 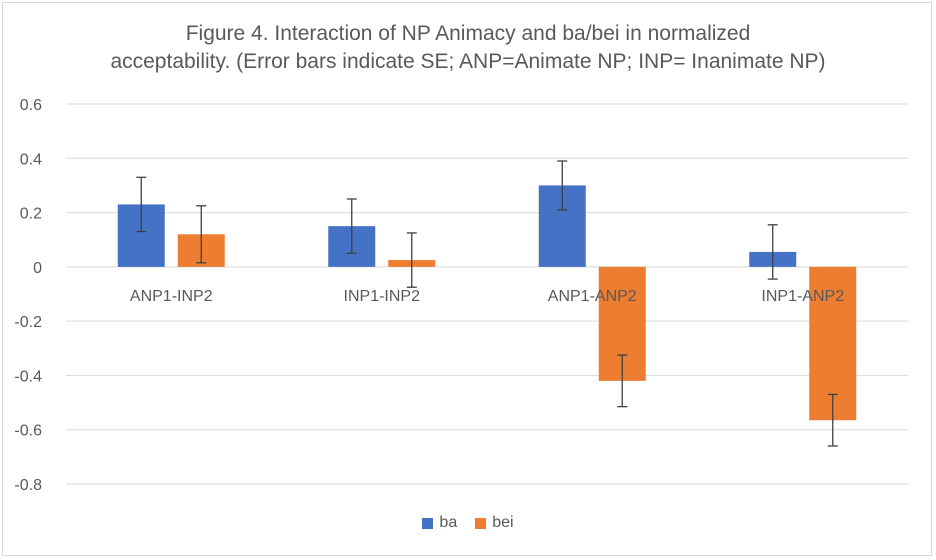 What do you see at coordinates (382, 296) in the screenshot?
I see `x-category-label: INP1-INP2` at bounding box center [382, 296].